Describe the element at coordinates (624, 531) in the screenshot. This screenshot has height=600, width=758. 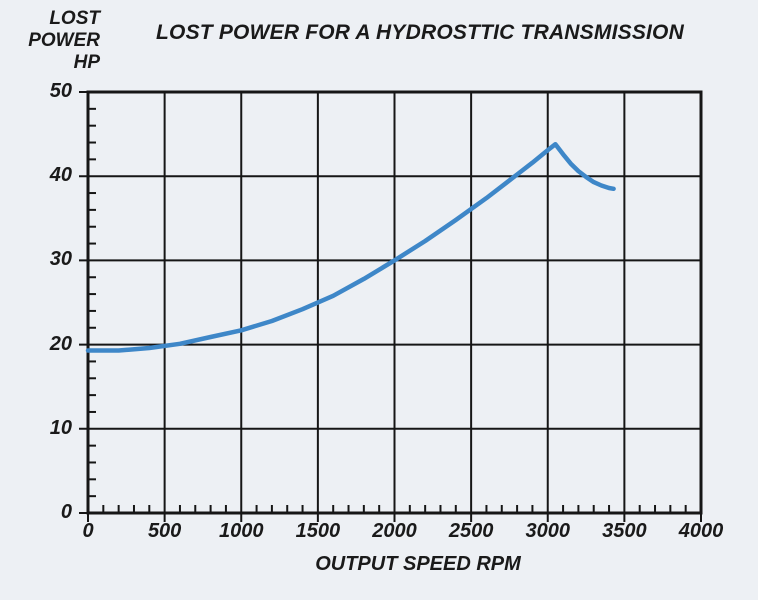
I see `x-tick-label: 3500` at that location.